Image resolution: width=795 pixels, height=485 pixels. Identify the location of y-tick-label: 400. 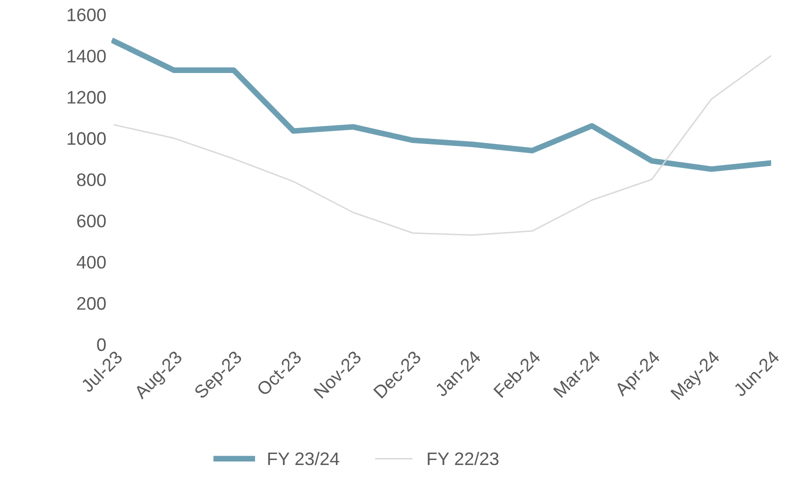
(91, 262).